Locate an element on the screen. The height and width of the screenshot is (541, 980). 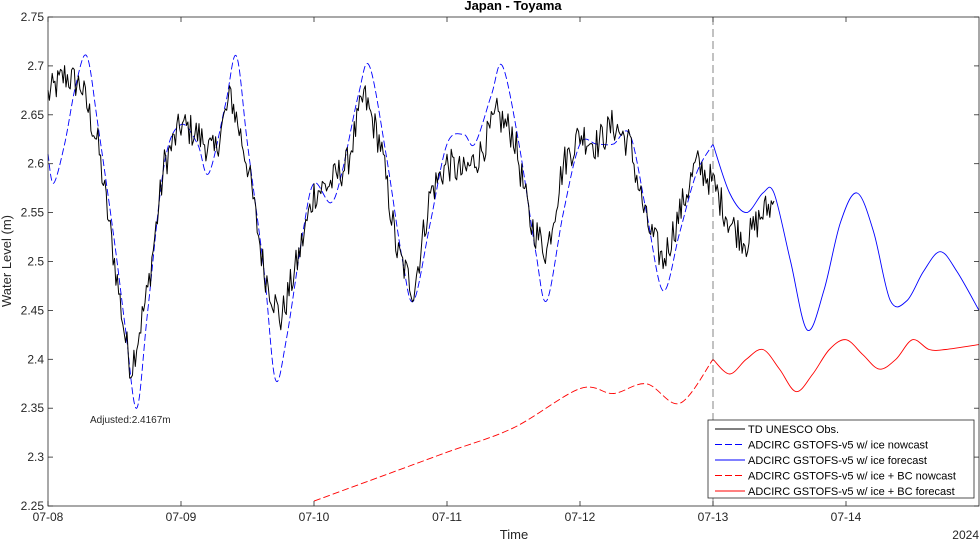
y-tick-label: 2.4 is located at coordinates (35, 359).